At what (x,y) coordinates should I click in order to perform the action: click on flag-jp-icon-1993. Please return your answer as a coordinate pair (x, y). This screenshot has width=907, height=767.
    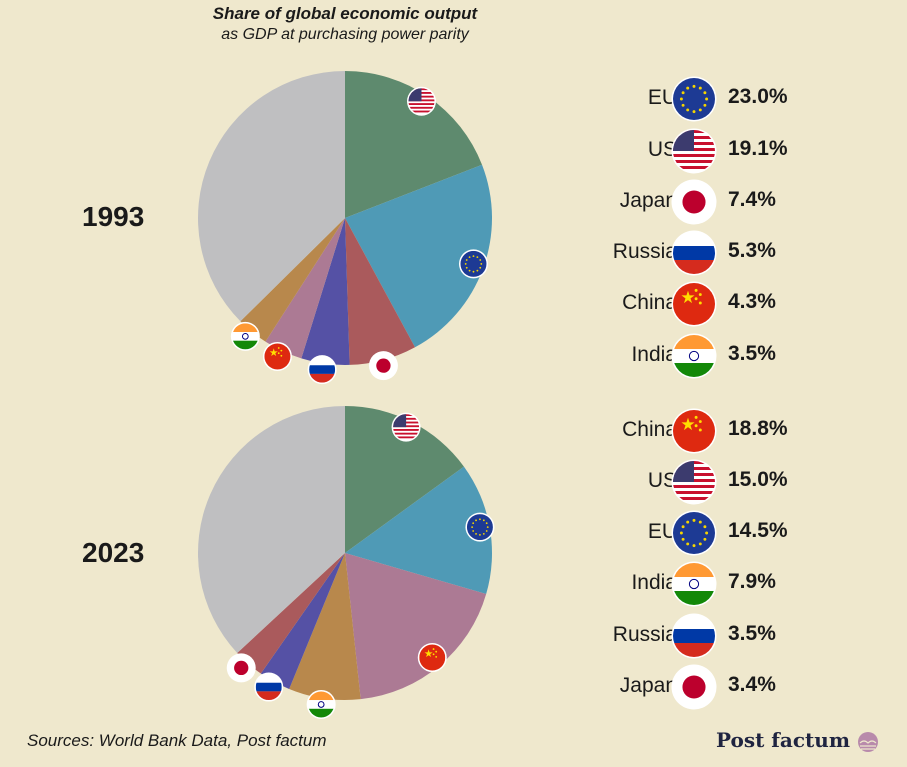
    Looking at the image, I should click on (383, 366).